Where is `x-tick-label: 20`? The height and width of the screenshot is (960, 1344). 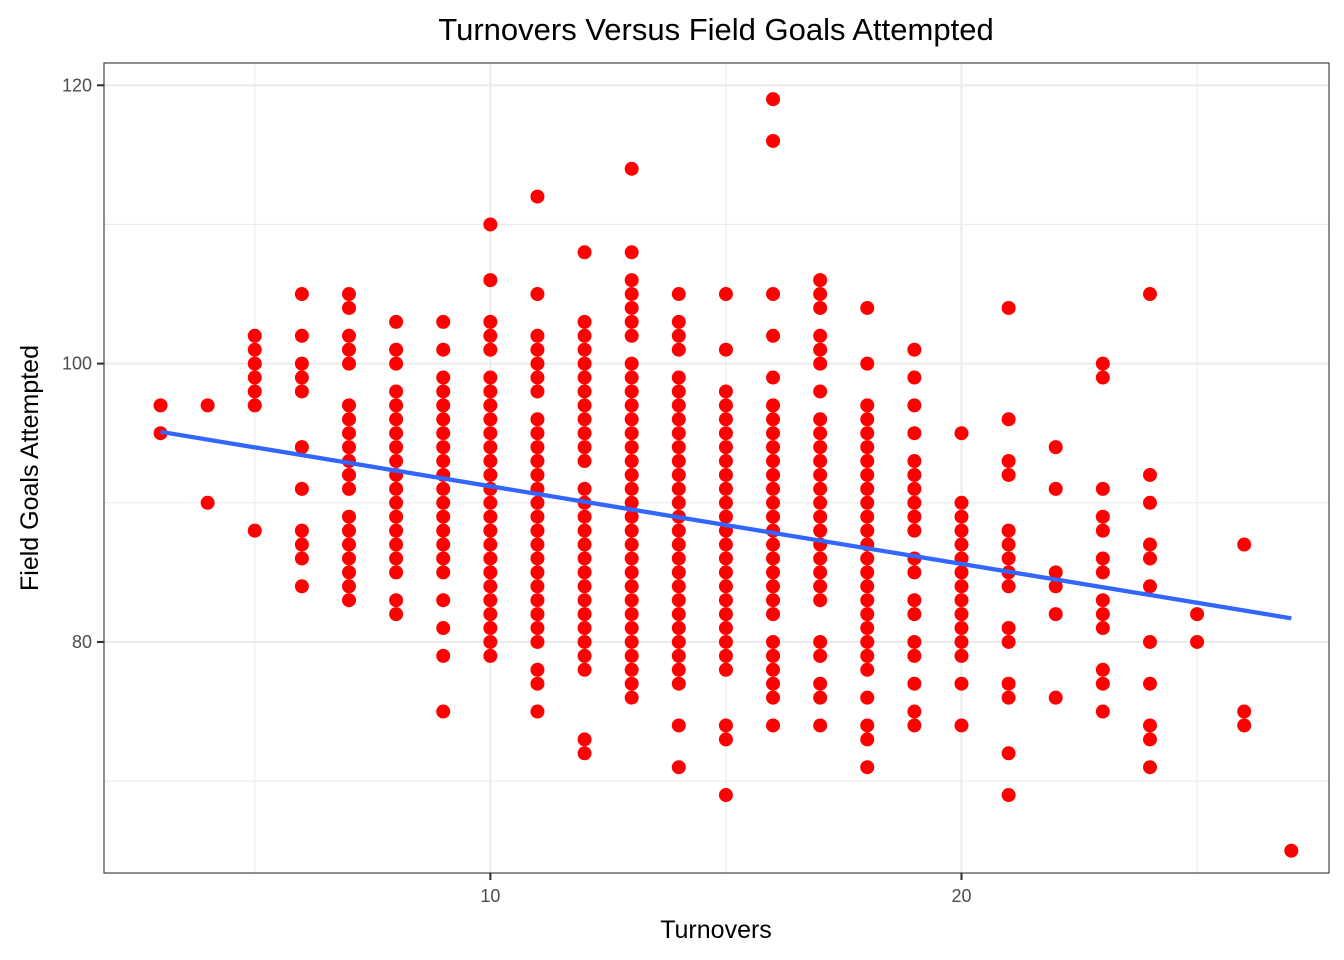
x-tick-label: 20 is located at coordinates (961, 896).